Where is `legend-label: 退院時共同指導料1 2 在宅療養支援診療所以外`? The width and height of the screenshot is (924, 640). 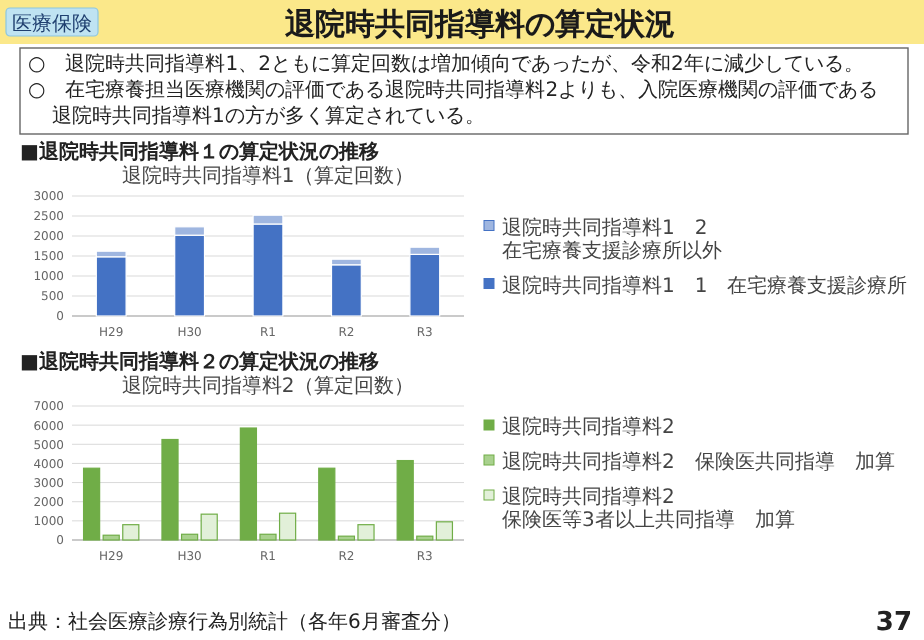 legend-label: 退院時共同指導料1 2 在宅療養支援診療所以外 is located at coordinates (612, 239).